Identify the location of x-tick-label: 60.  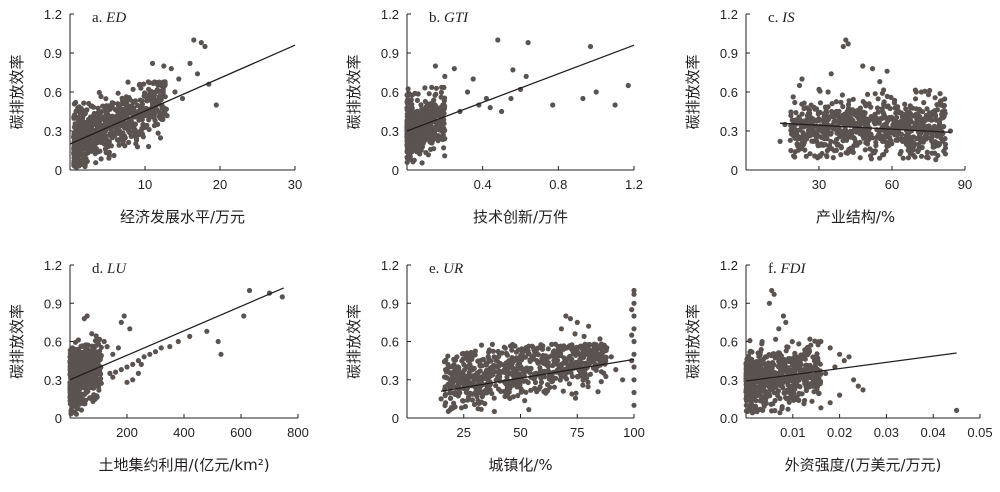
(892, 184).